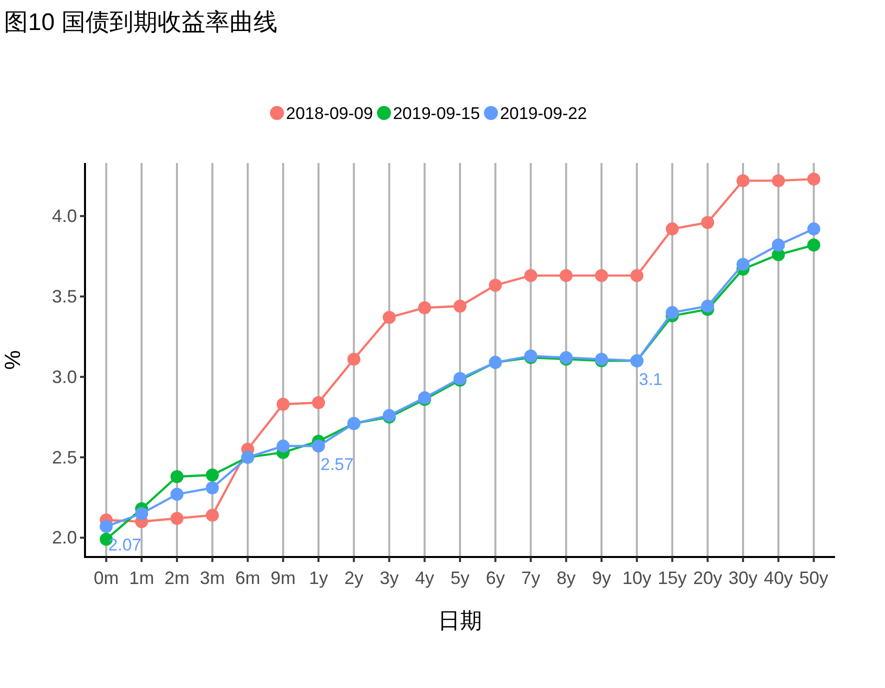  I want to click on x-tick-label: 3m, so click(212, 578).